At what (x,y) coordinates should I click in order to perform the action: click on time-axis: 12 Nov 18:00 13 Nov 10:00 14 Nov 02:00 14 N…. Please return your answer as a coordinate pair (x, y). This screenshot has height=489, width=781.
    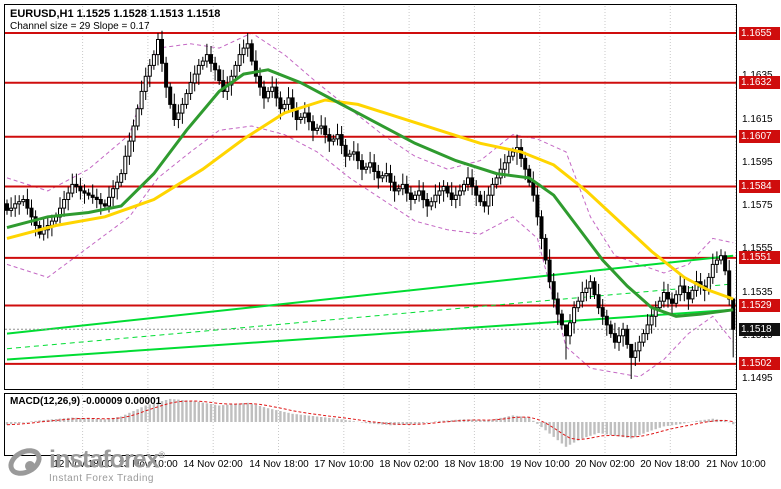
    Looking at the image, I should click on (392, 466).